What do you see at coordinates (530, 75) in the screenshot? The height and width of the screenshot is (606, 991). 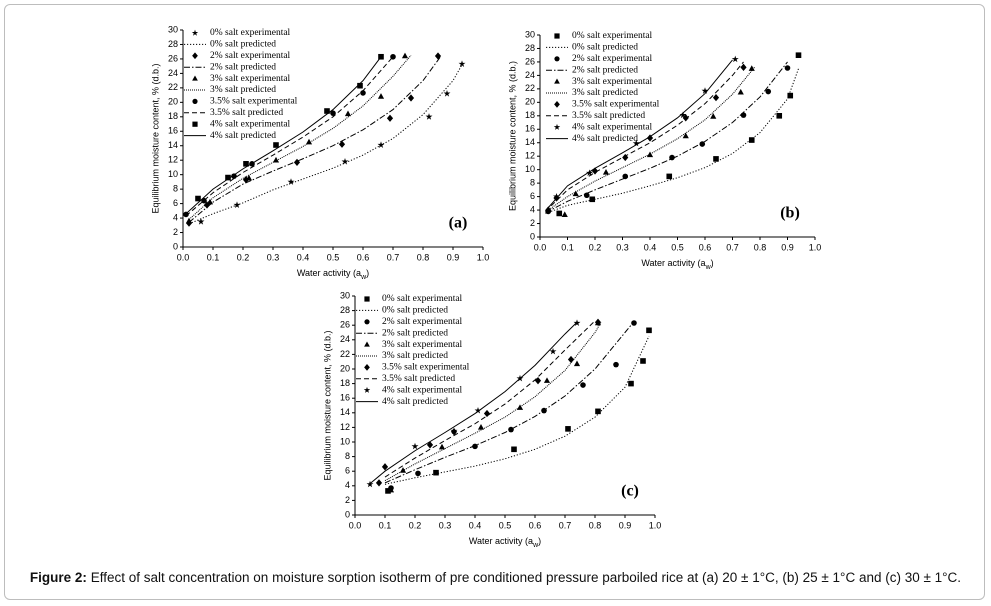 I see `y-tick-label: 24` at bounding box center [530, 75].